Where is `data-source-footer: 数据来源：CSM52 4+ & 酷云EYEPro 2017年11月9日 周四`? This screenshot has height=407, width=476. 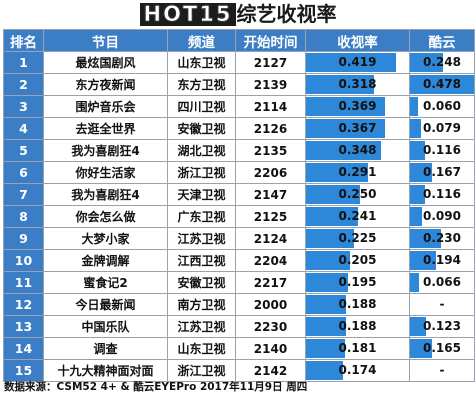
data-source-footer: 数据来源：CSM52 4+ & 酷云EYEPro 2017年11月9日 周四 is located at coordinates (156, 387).